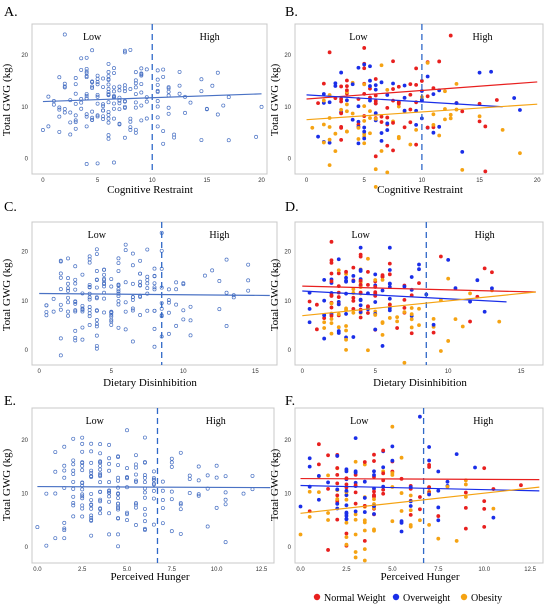 Image resolution: width=550 pixels, height=608 pixels. What do you see at coordinates (154, 294) in the screenshot?
I see `fit-line-all` at bounding box center [154, 294].